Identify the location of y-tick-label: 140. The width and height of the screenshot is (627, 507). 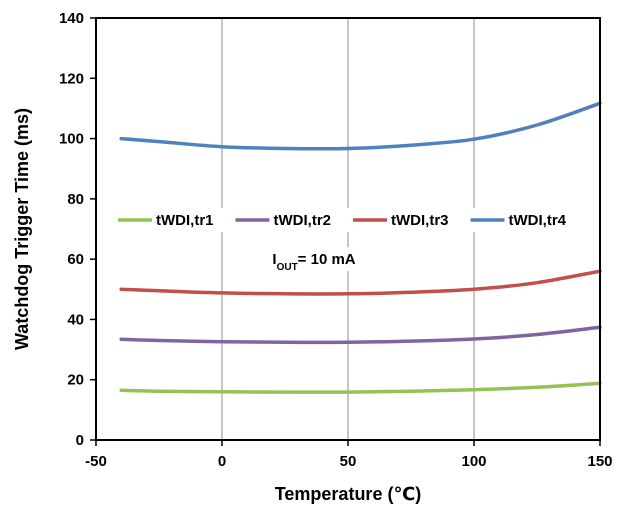
(71, 18).